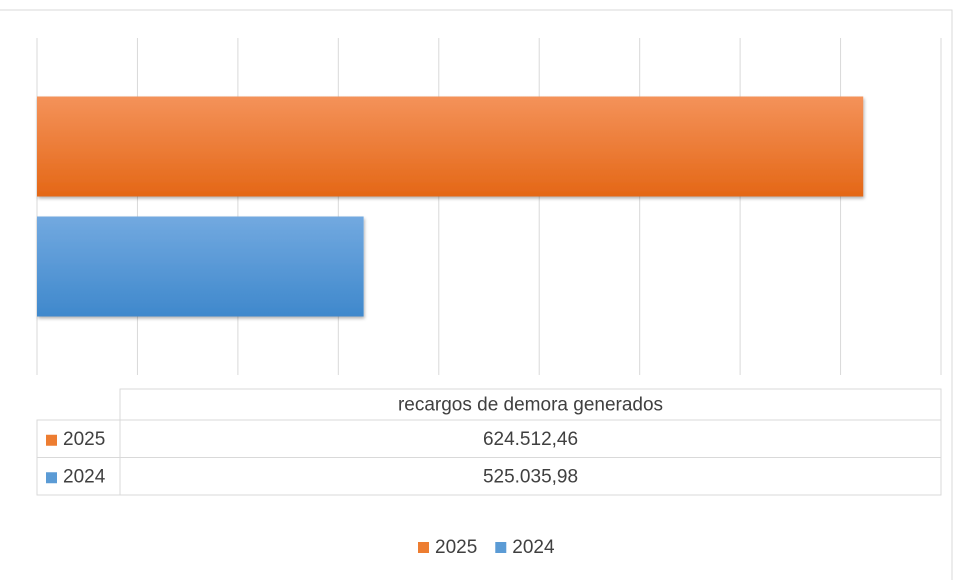 The height and width of the screenshot is (580, 956). Describe the element at coordinates (84, 439) in the screenshot. I see `table-series-name: 2025` at that location.